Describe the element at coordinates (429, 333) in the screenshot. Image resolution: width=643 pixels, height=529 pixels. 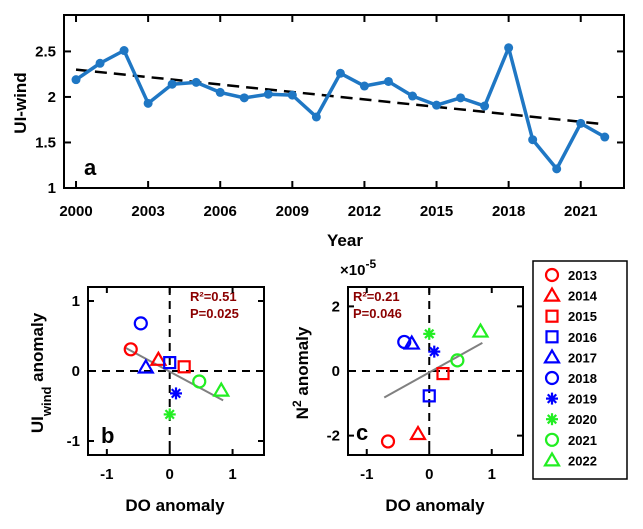
I see `panel-c-point-2020` at that location.